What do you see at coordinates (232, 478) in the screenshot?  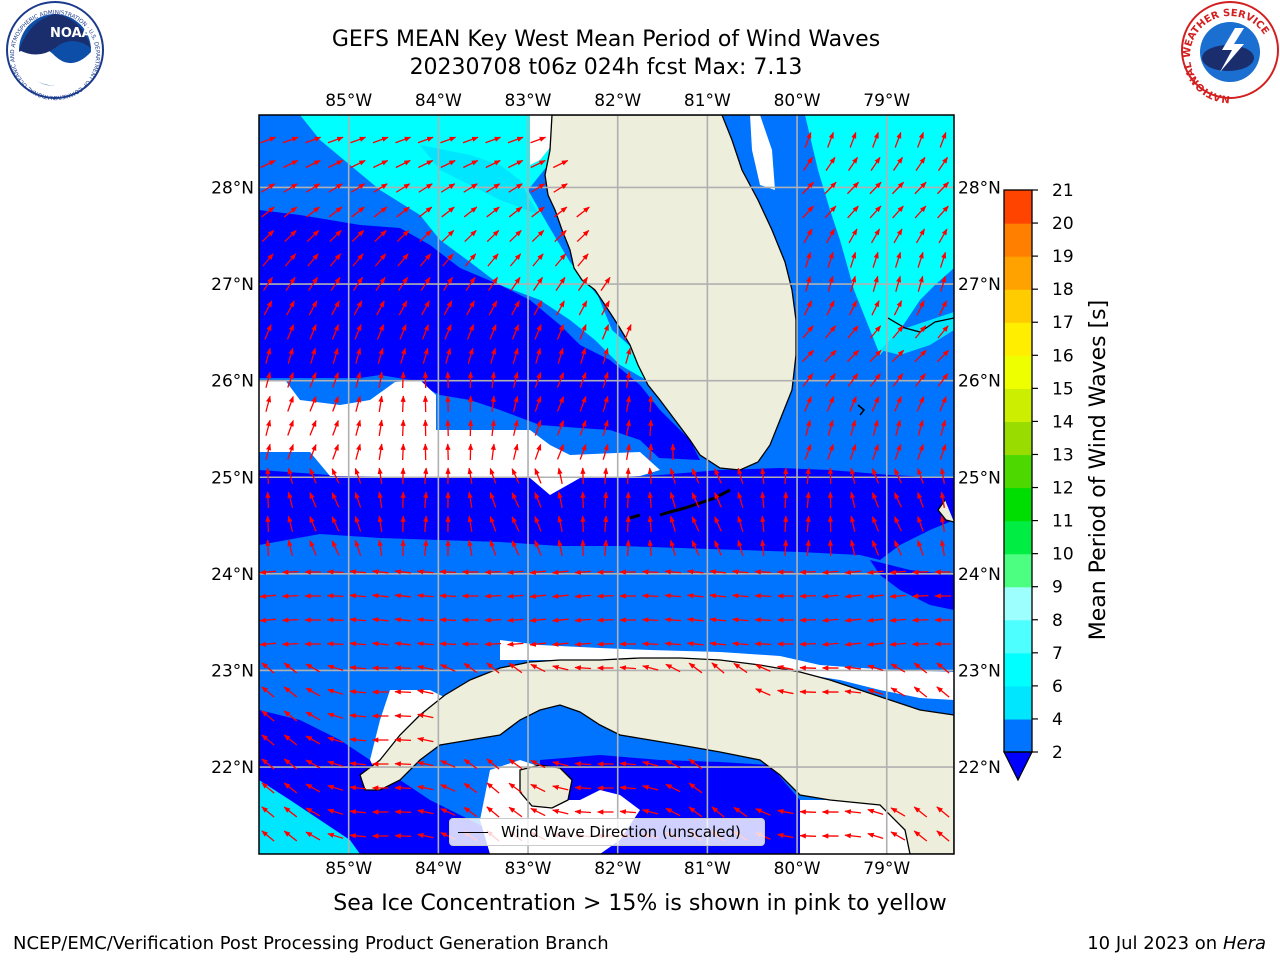 I see `lat-tick-left: 25°N` at bounding box center [232, 478].